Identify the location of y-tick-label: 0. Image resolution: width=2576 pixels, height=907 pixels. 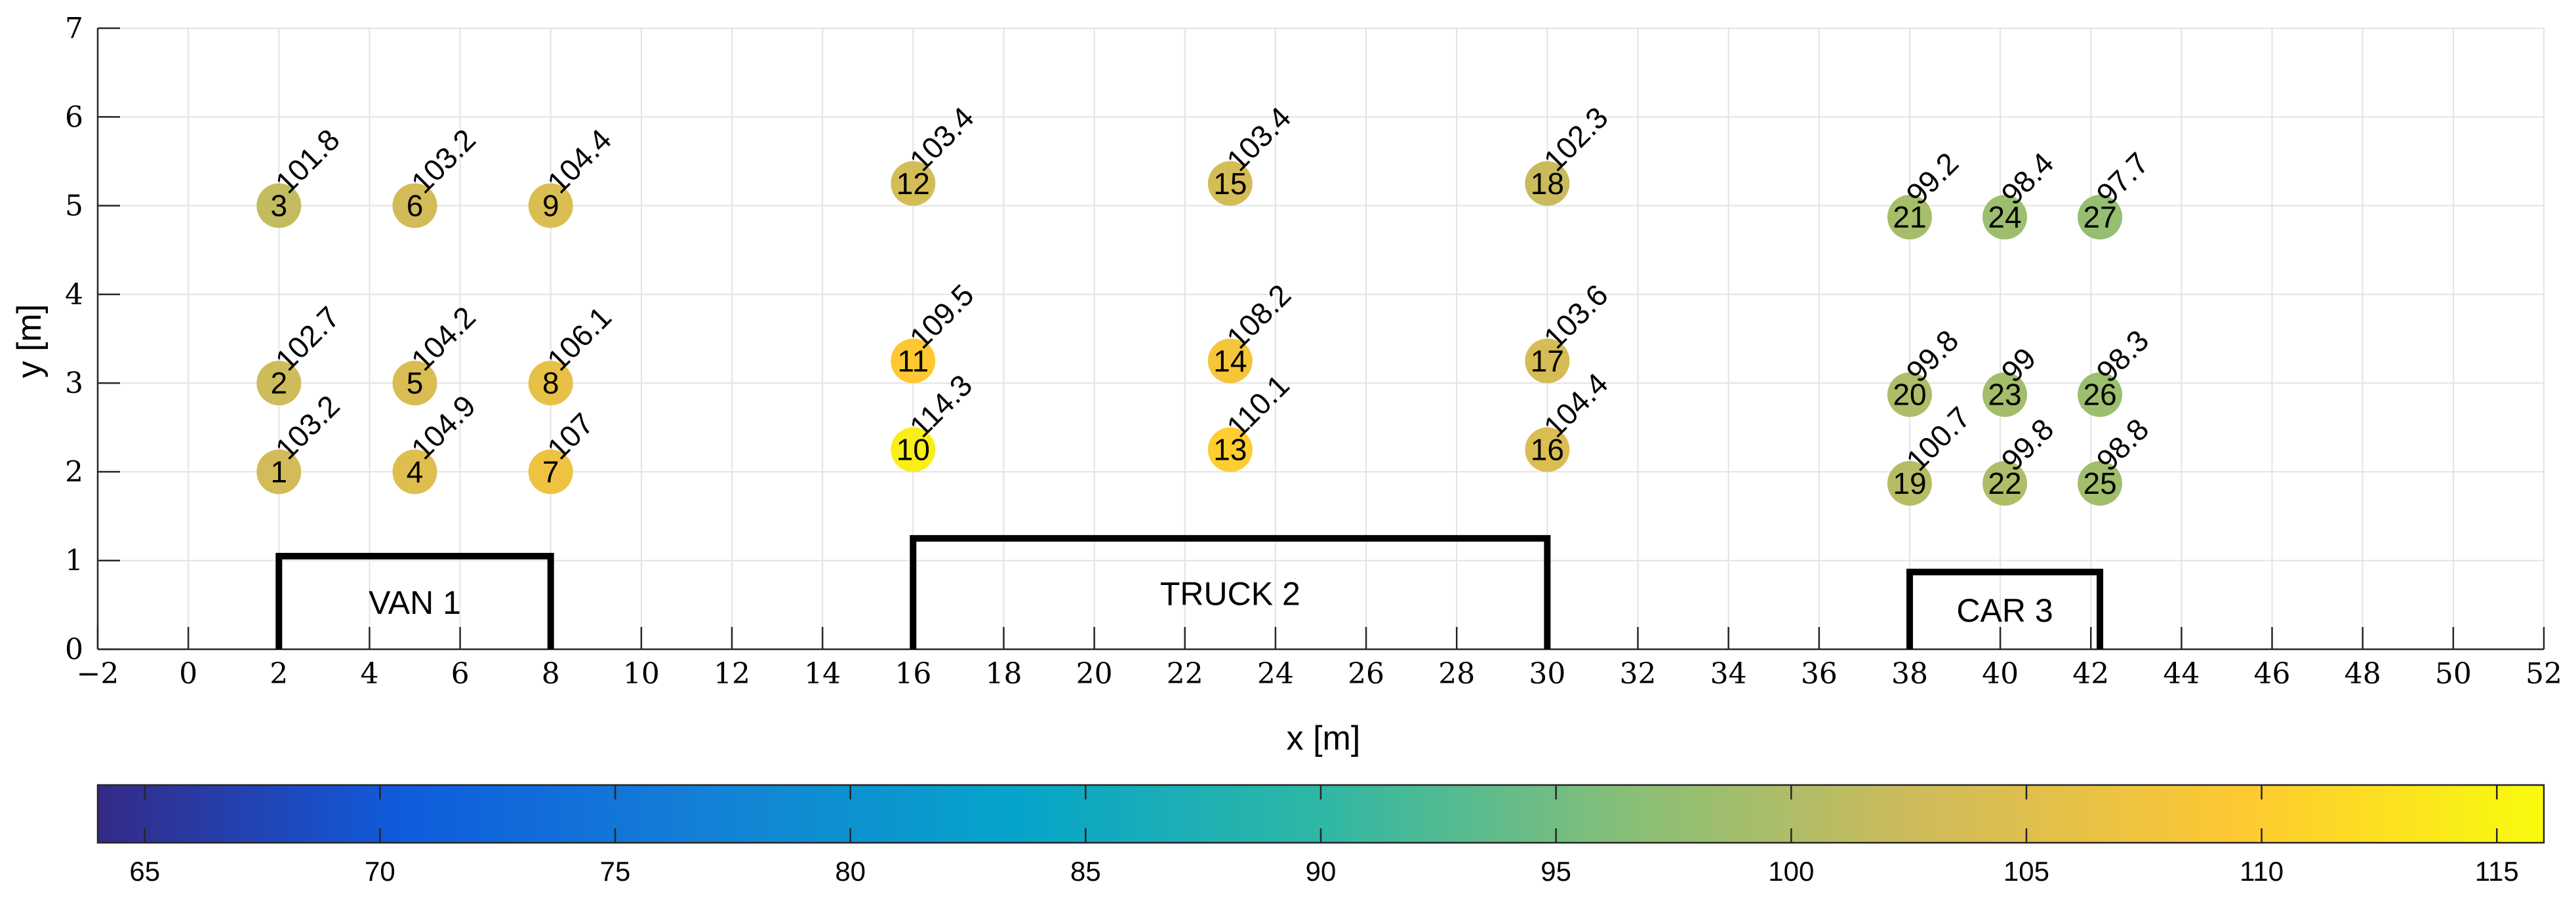
(74, 649).